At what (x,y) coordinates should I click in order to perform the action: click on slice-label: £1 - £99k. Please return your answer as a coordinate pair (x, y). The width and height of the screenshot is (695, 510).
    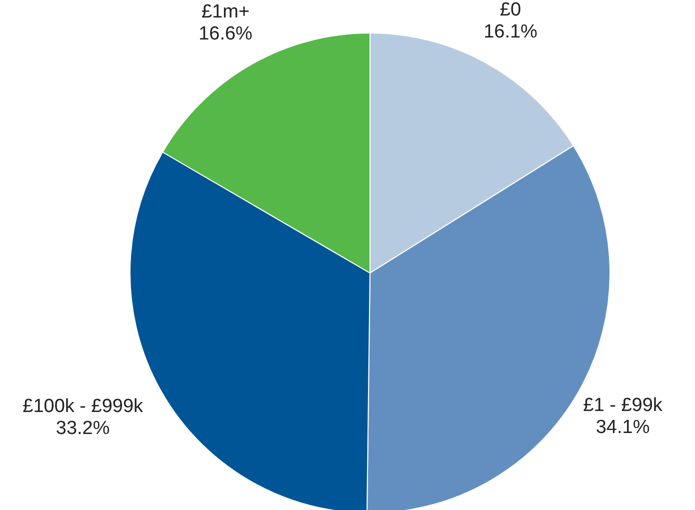
    Looking at the image, I should click on (623, 405).